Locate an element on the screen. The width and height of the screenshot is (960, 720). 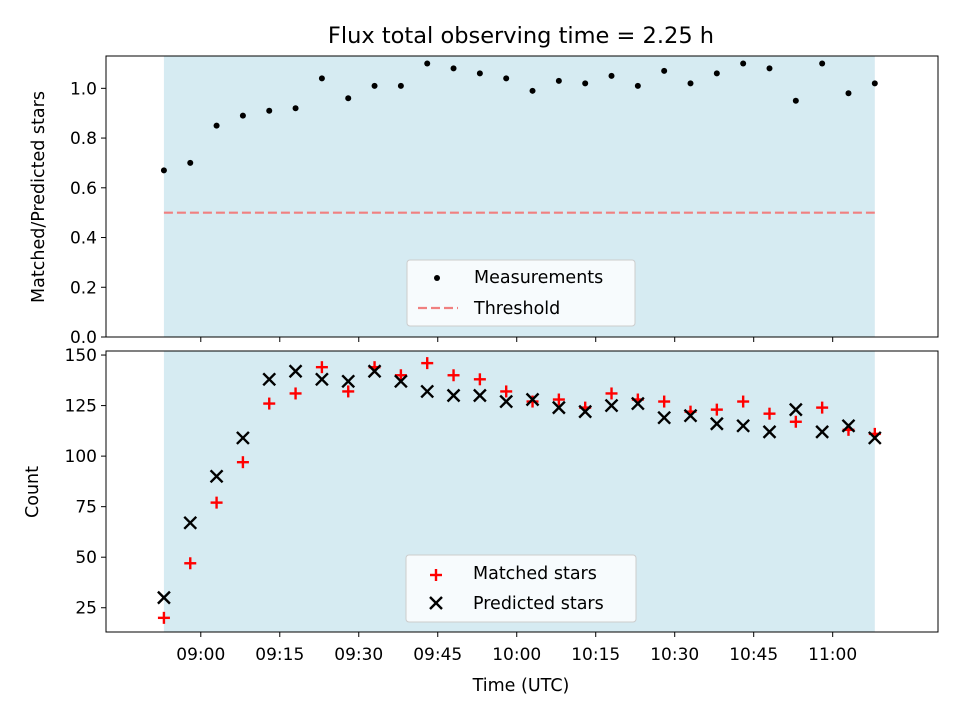
x-tick-label: 11:00 is located at coordinates (832, 655).